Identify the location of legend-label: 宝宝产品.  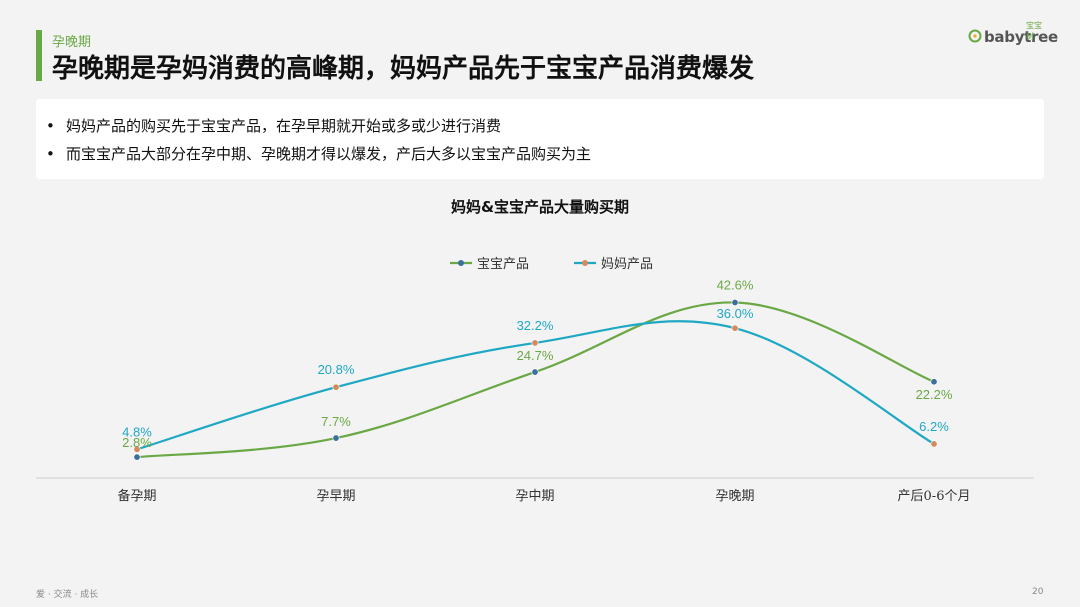
(503, 264).